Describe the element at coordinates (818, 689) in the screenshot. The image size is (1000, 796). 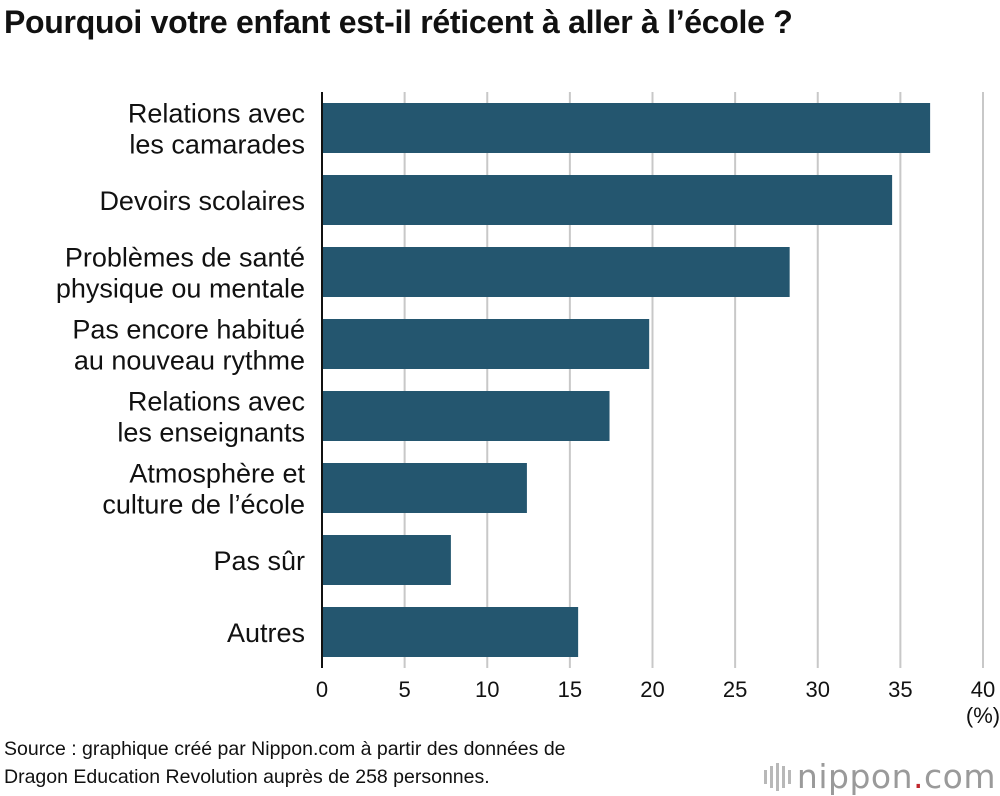
I see `x-tick-label: 30` at that location.